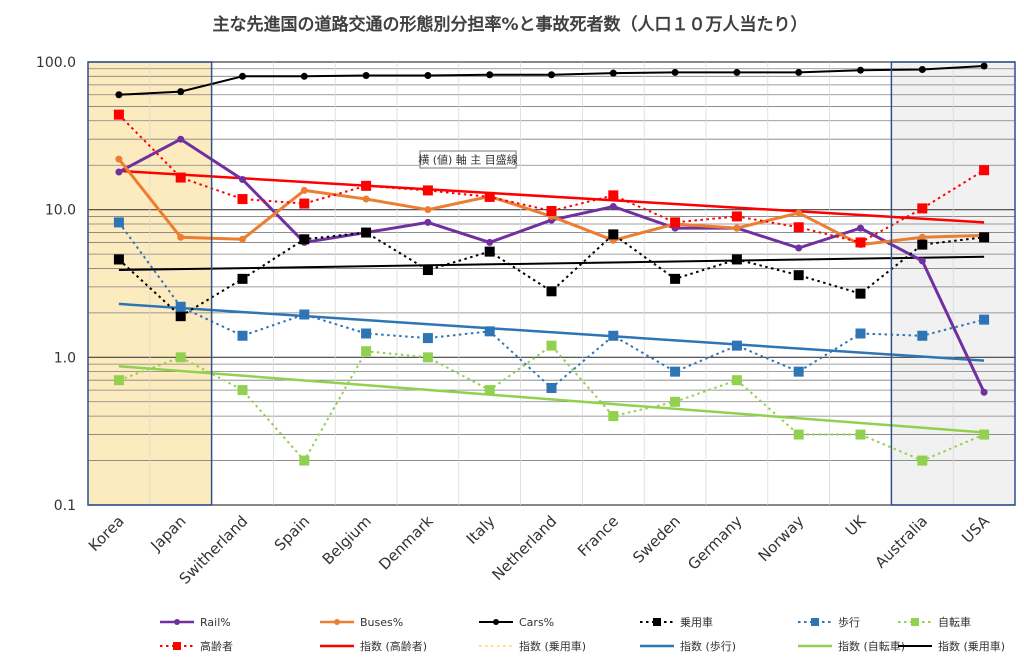 The height and width of the screenshot is (668, 1024). What do you see at coordinates (215, 622) in the screenshot?
I see `legend-label: Rail%` at bounding box center [215, 622].